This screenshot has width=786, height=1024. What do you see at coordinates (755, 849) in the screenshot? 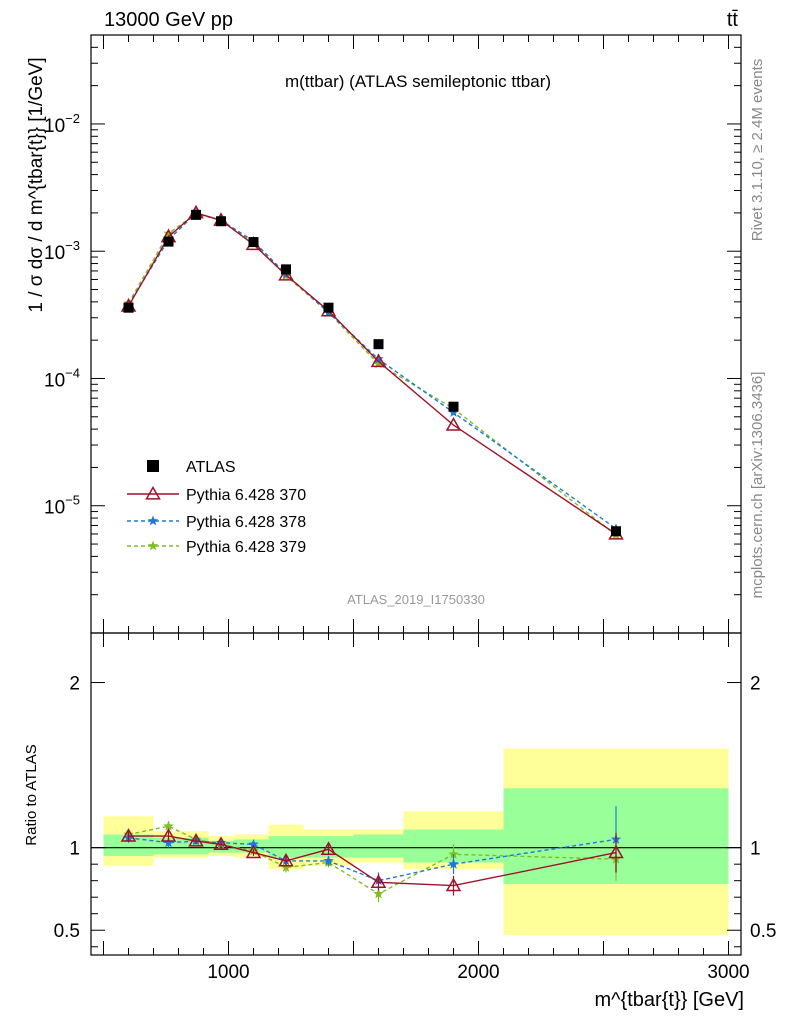
I see `ratio-y-tick-label-right: 1` at bounding box center [755, 849].